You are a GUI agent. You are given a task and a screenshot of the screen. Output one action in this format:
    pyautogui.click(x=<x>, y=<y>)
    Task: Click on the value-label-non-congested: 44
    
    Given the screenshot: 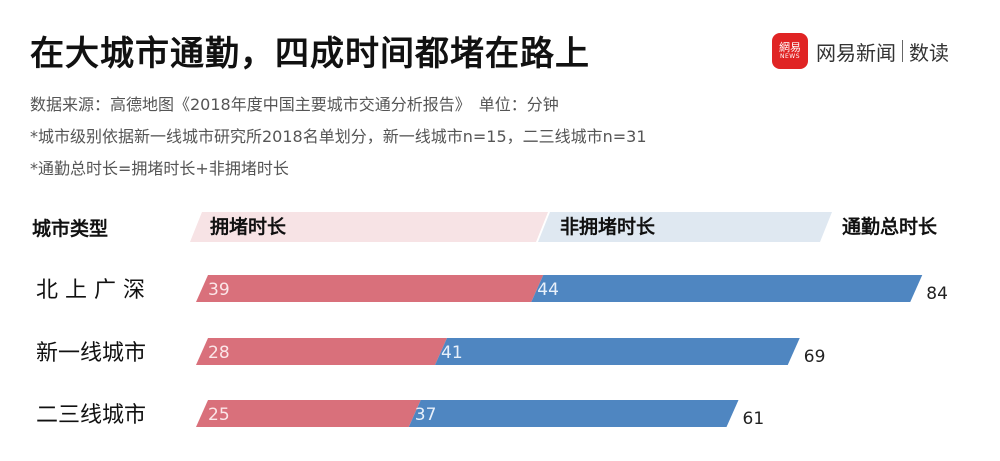 What is the action you would take?
    pyautogui.click(x=548, y=290)
    